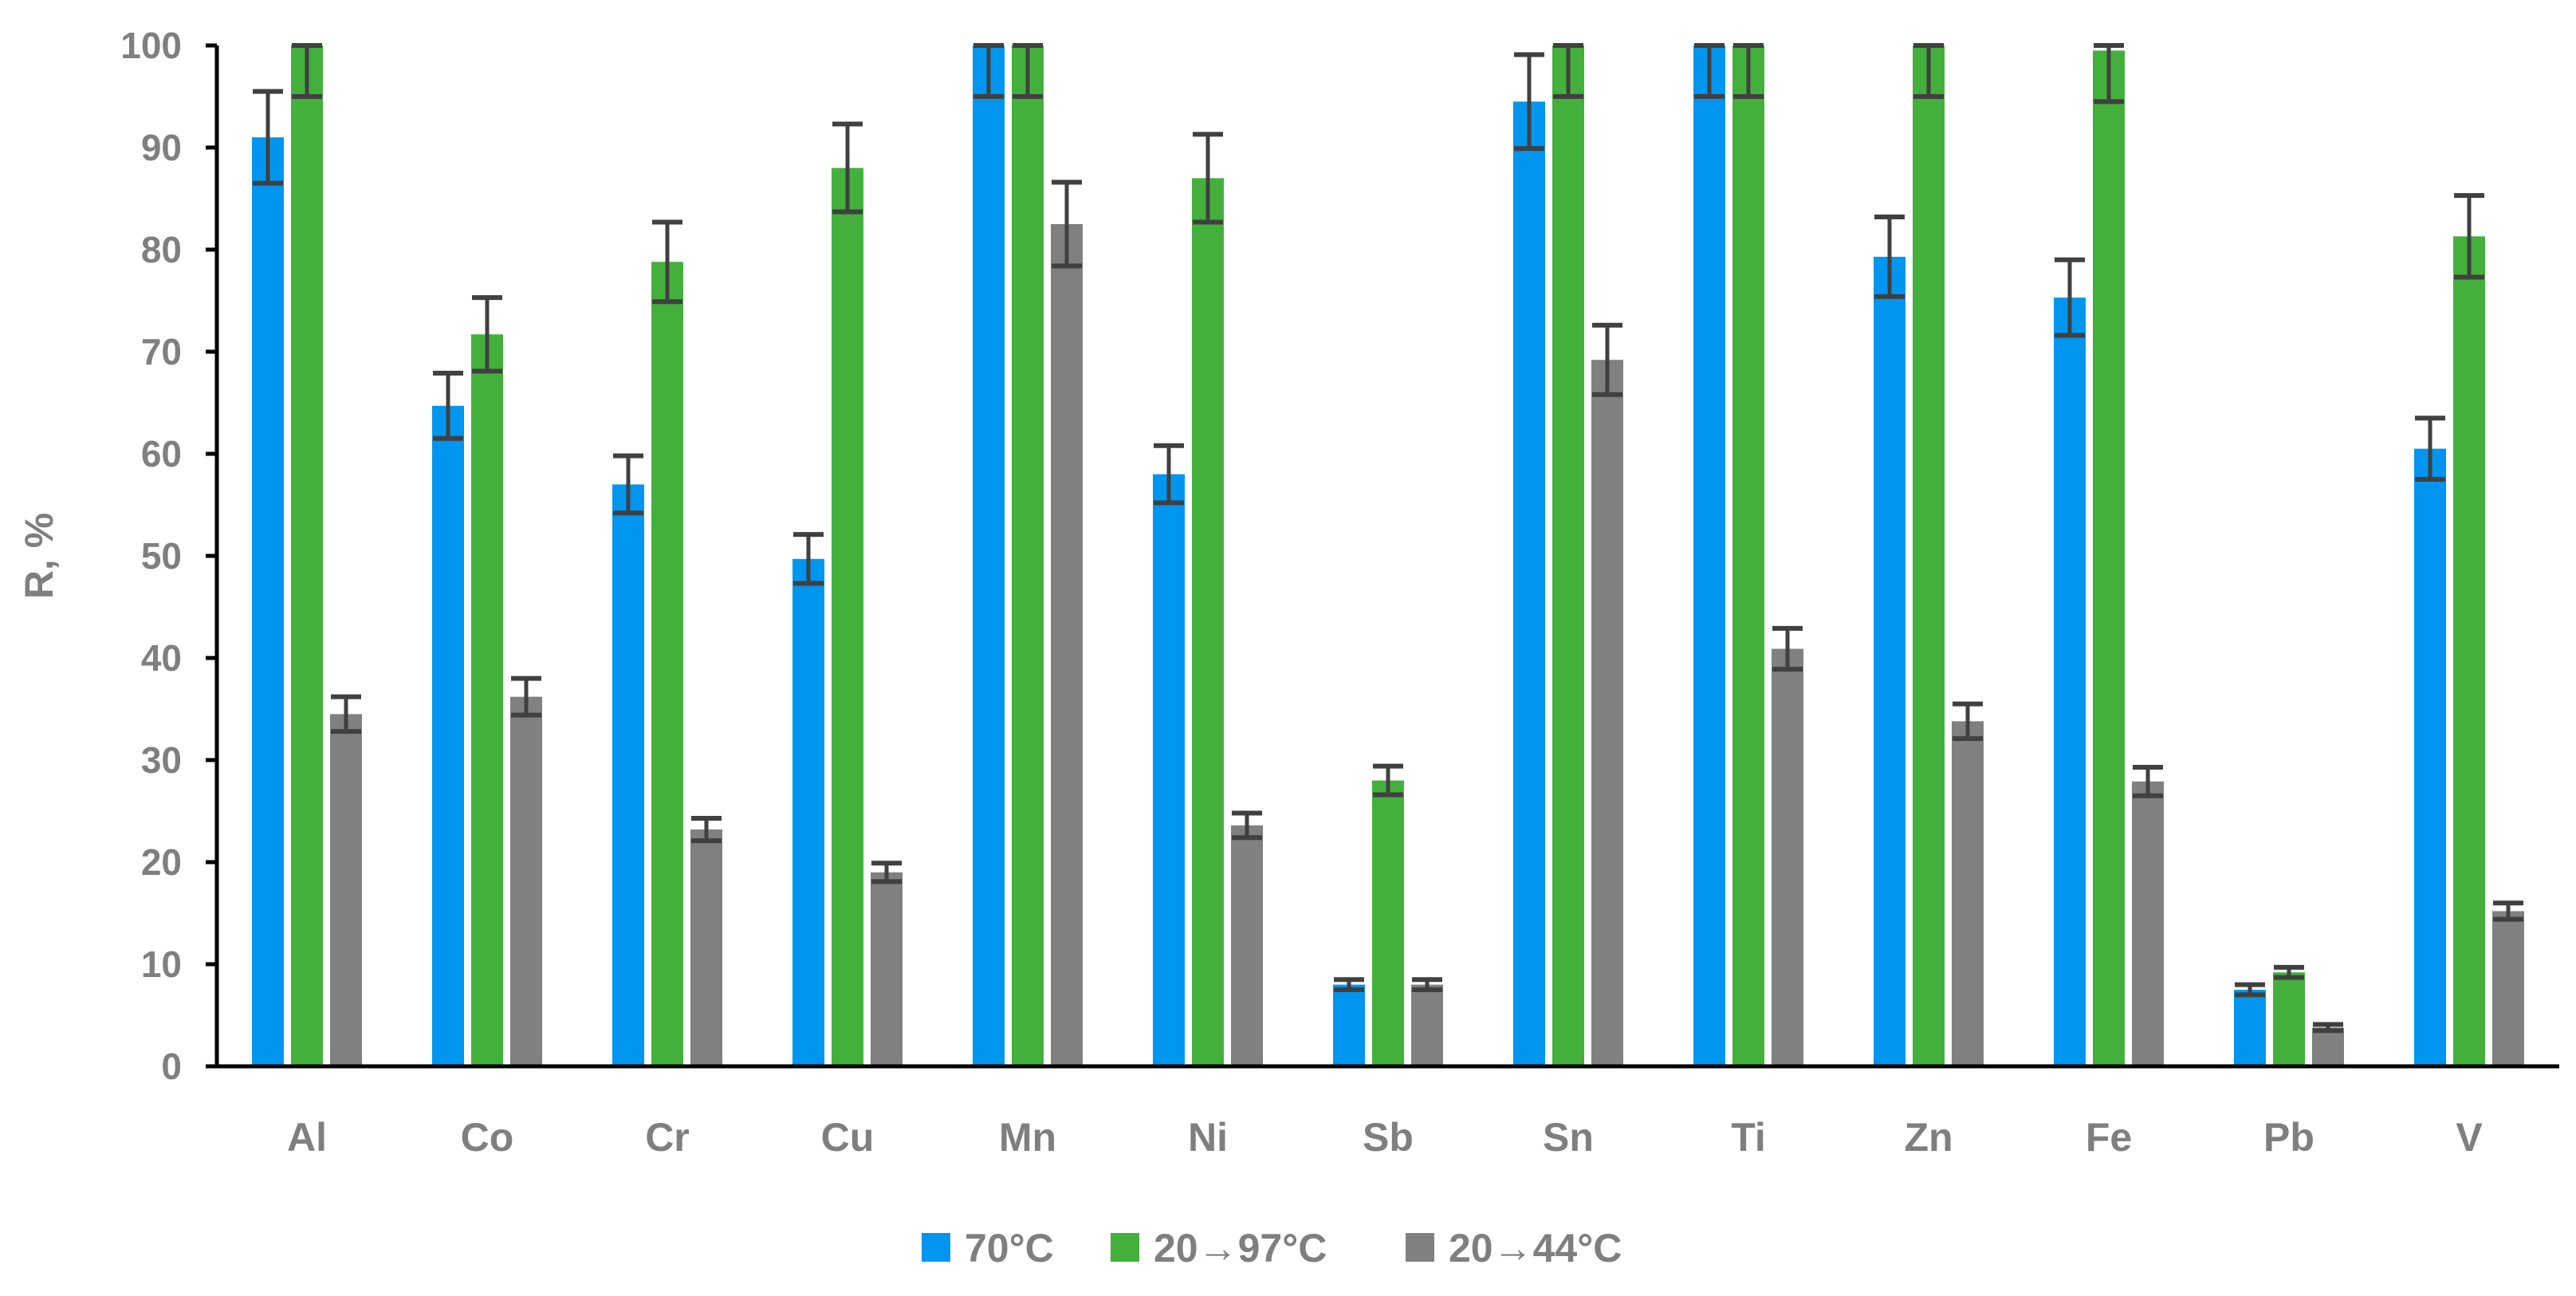 Image resolution: width=2576 pixels, height=1296 pixels. What do you see at coordinates (151, 45) in the screenshot?
I see `y-tick-label: 100` at bounding box center [151, 45].